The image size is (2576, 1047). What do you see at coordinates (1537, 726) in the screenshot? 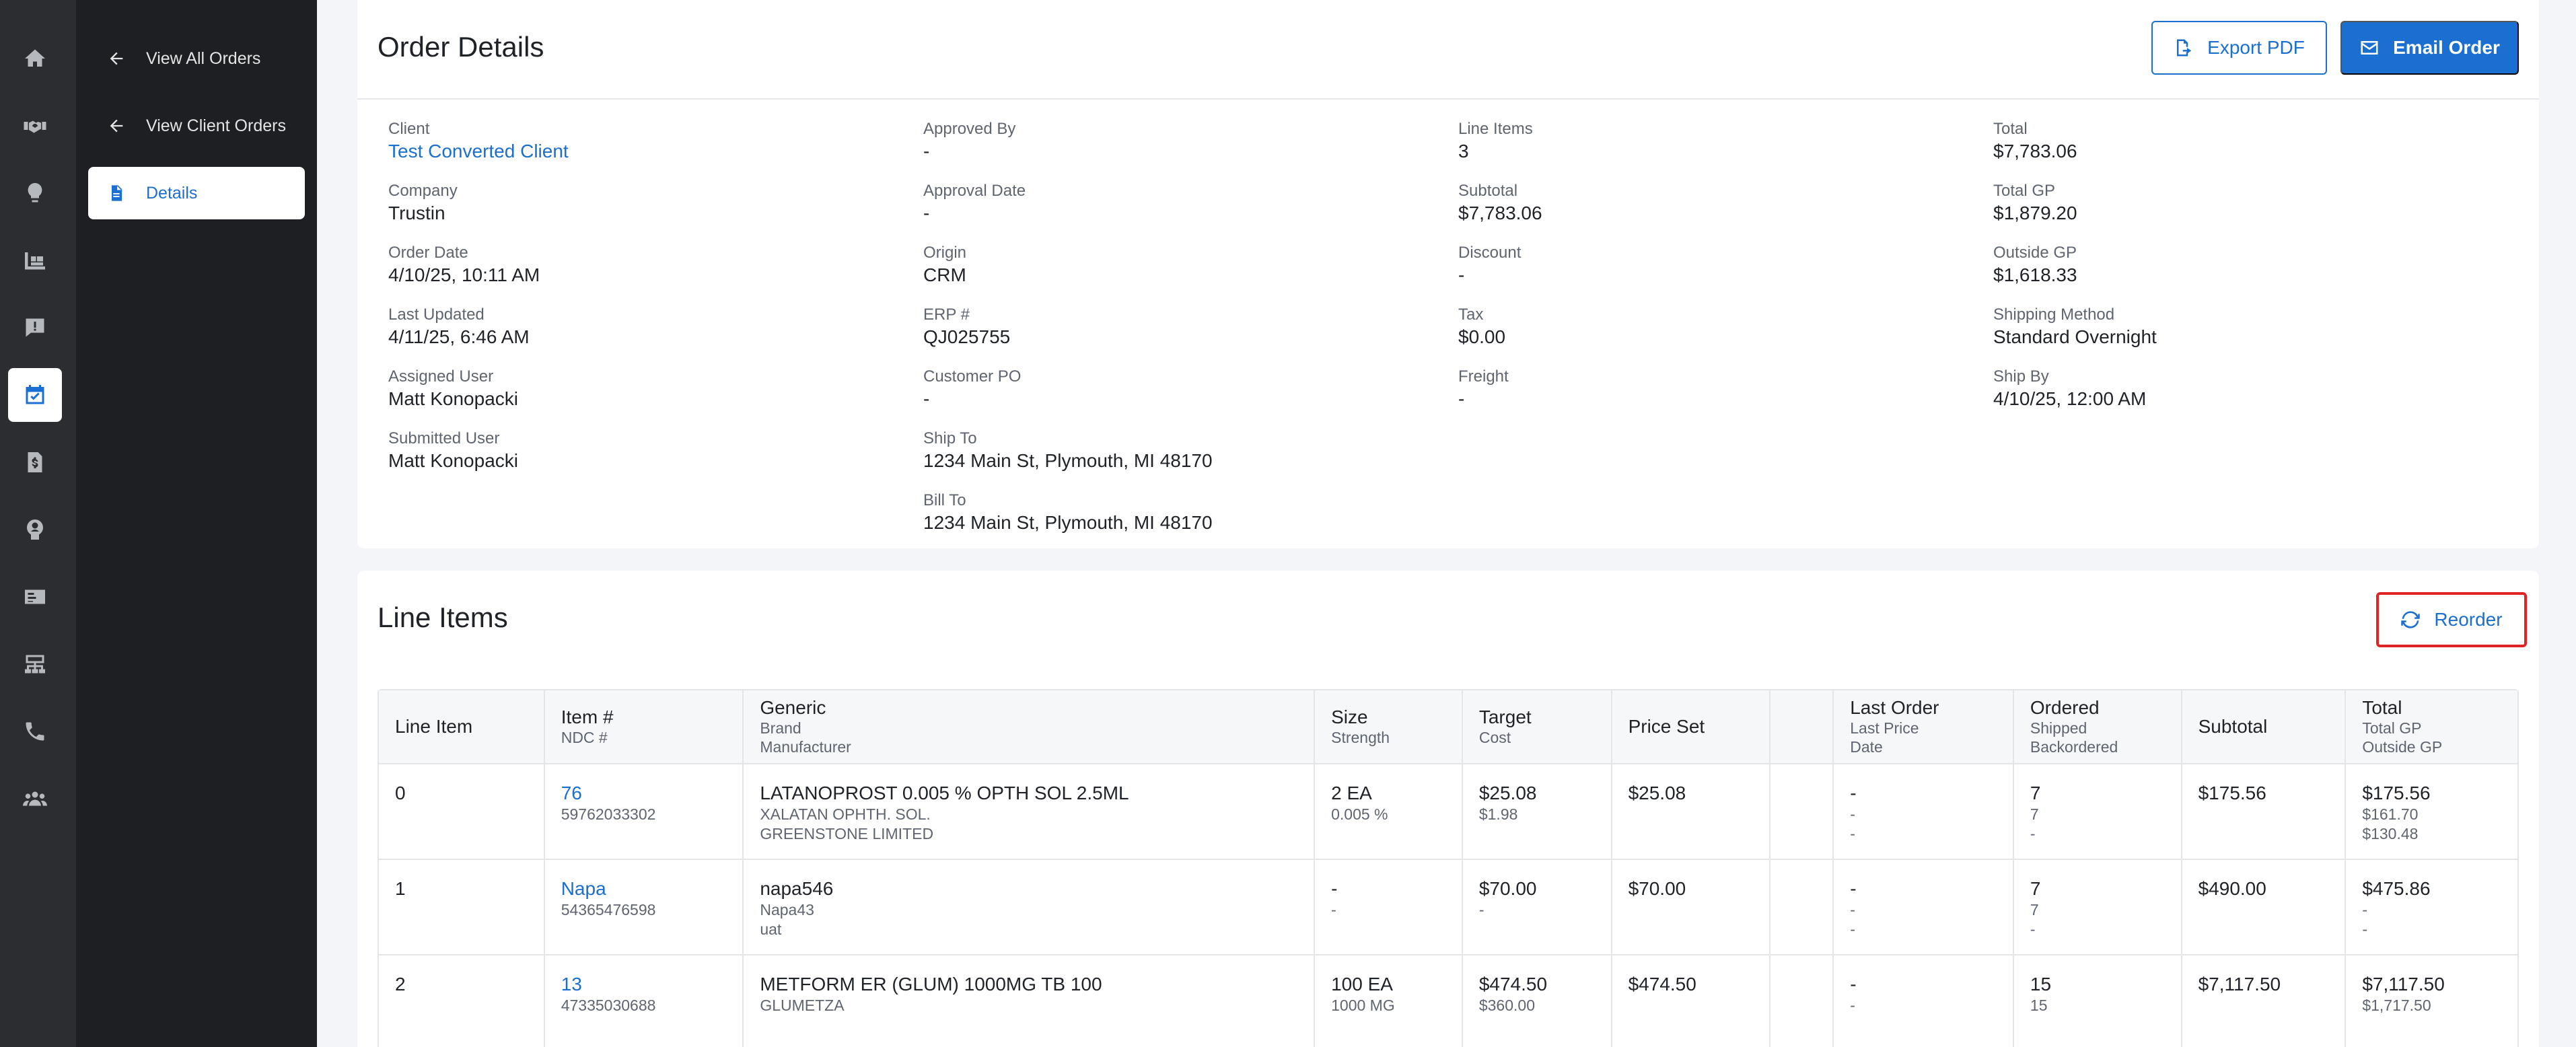
I see `header-target: Target Cost` at bounding box center [1537, 726].